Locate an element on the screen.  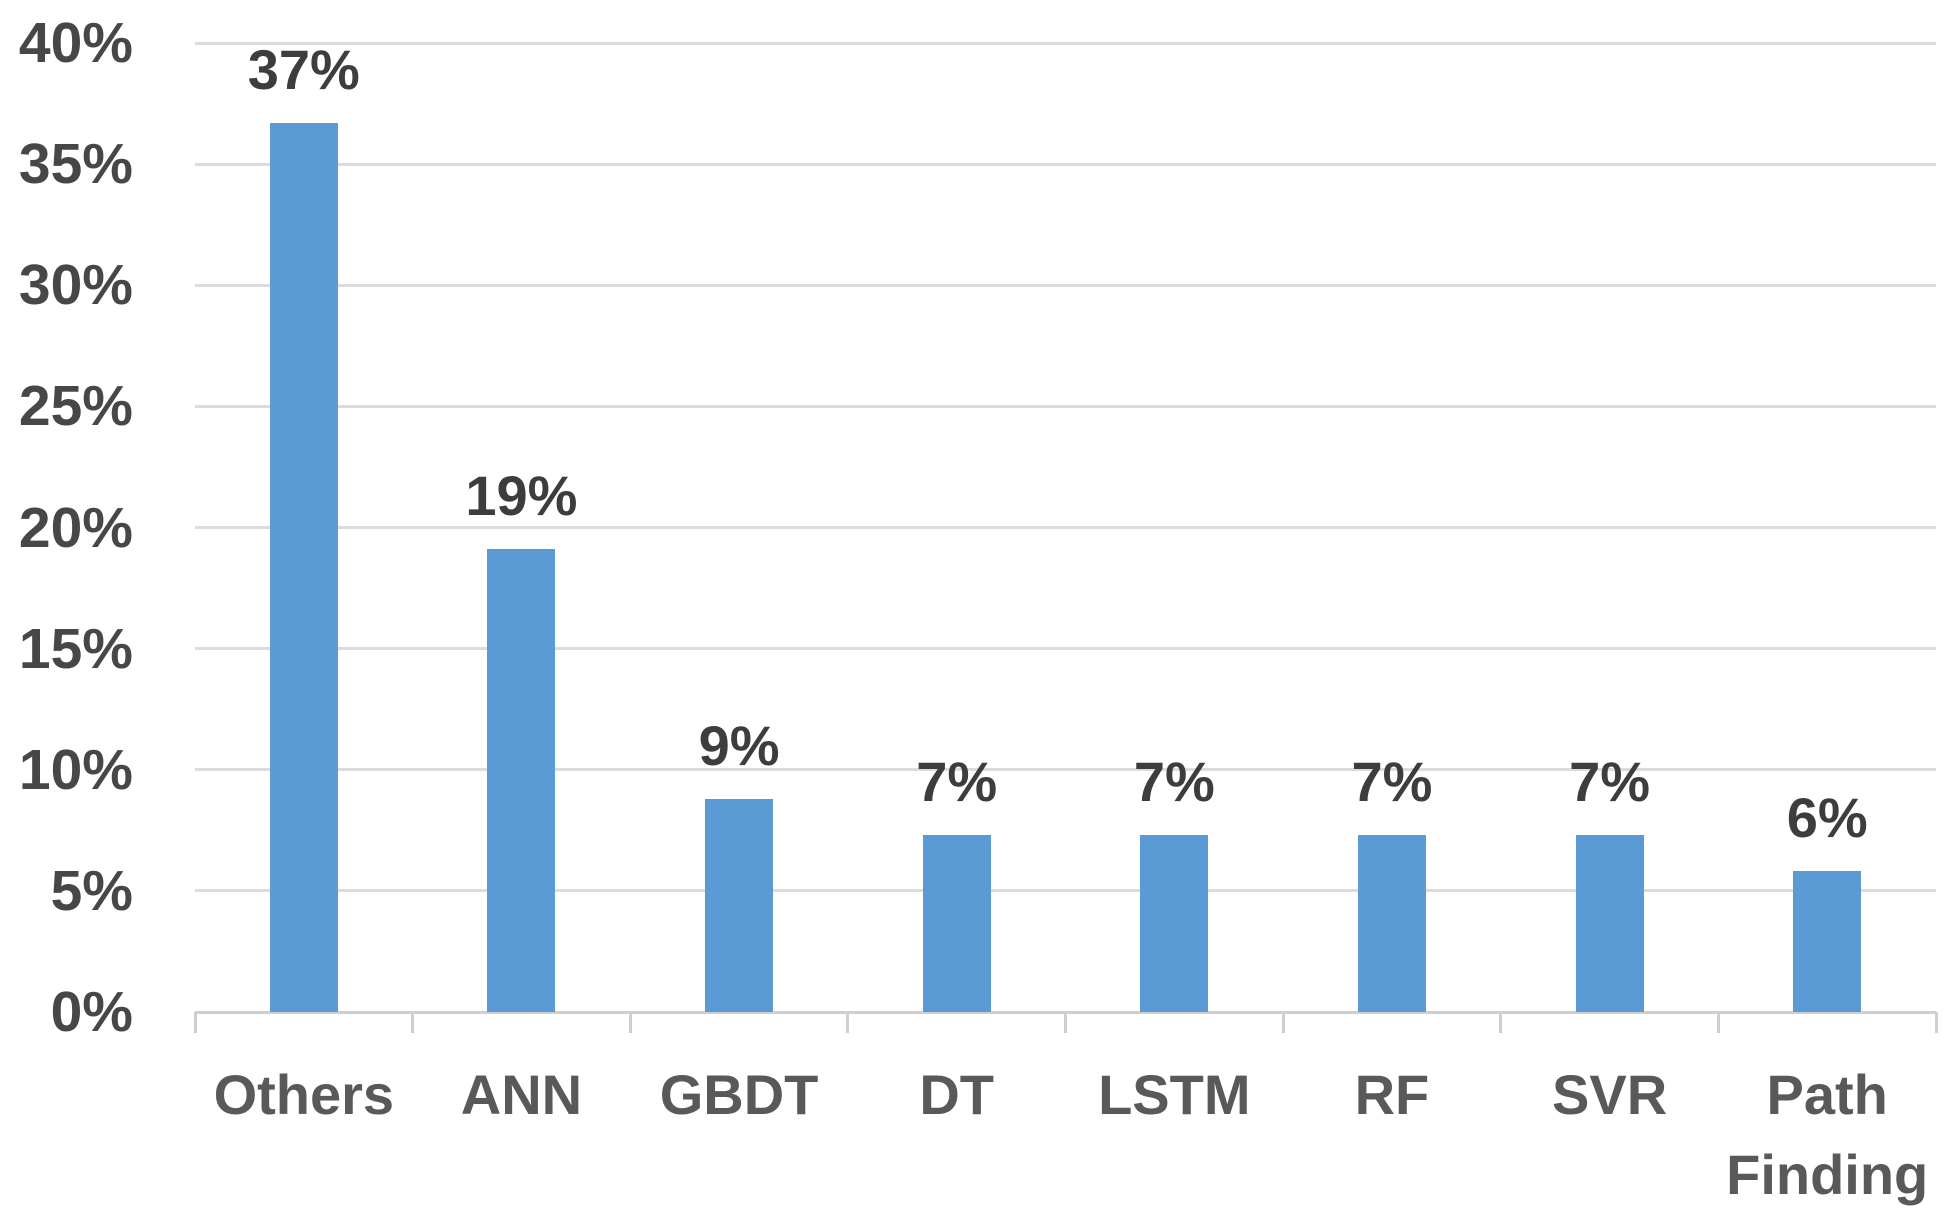
category-label-rf: RF is located at coordinates (1392, 1094).